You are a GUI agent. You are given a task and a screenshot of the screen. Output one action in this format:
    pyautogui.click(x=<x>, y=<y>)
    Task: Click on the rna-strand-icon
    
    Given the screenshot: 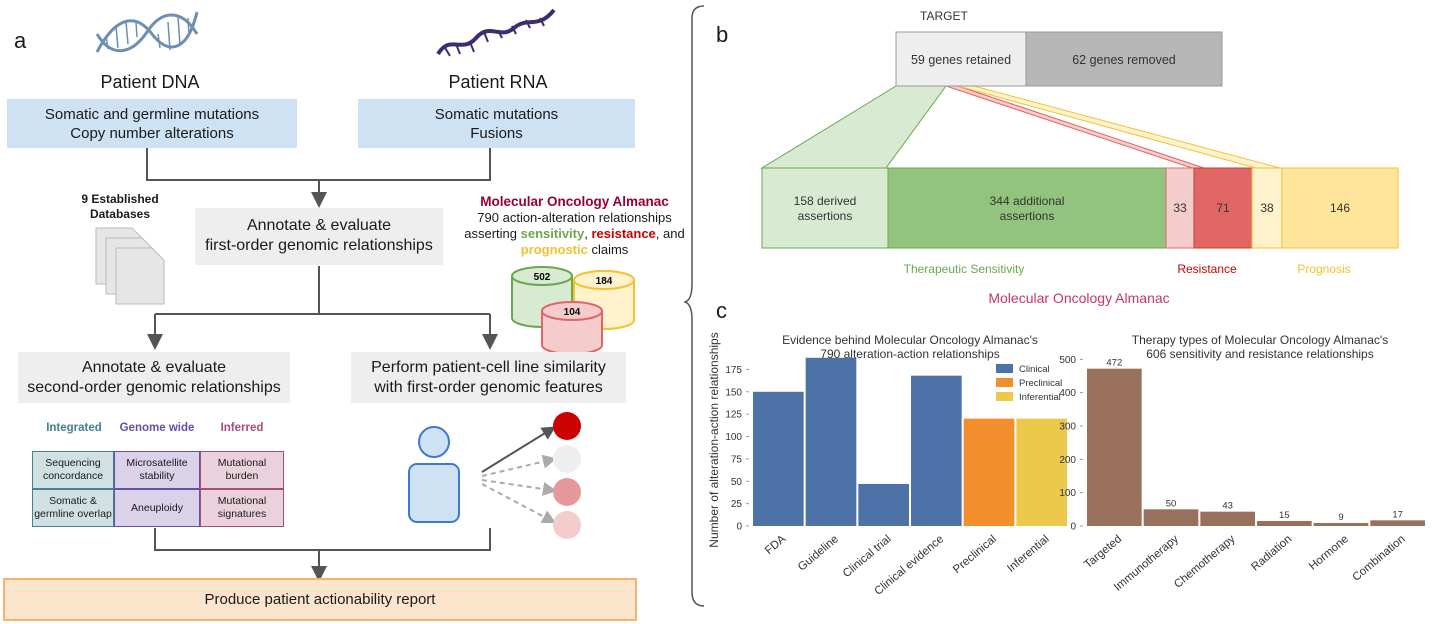 What is the action you would take?
    pyautogui.click(x=496, y=32)
    